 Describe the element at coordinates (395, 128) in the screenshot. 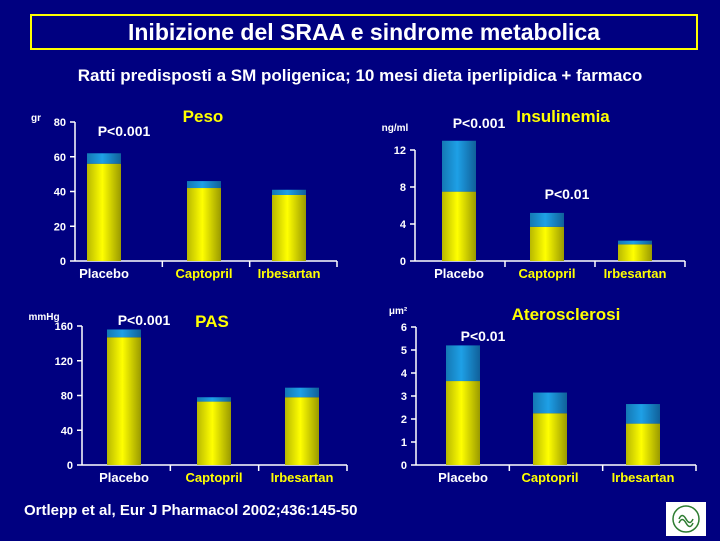

I see `unit-label: ng/ml` at that location.